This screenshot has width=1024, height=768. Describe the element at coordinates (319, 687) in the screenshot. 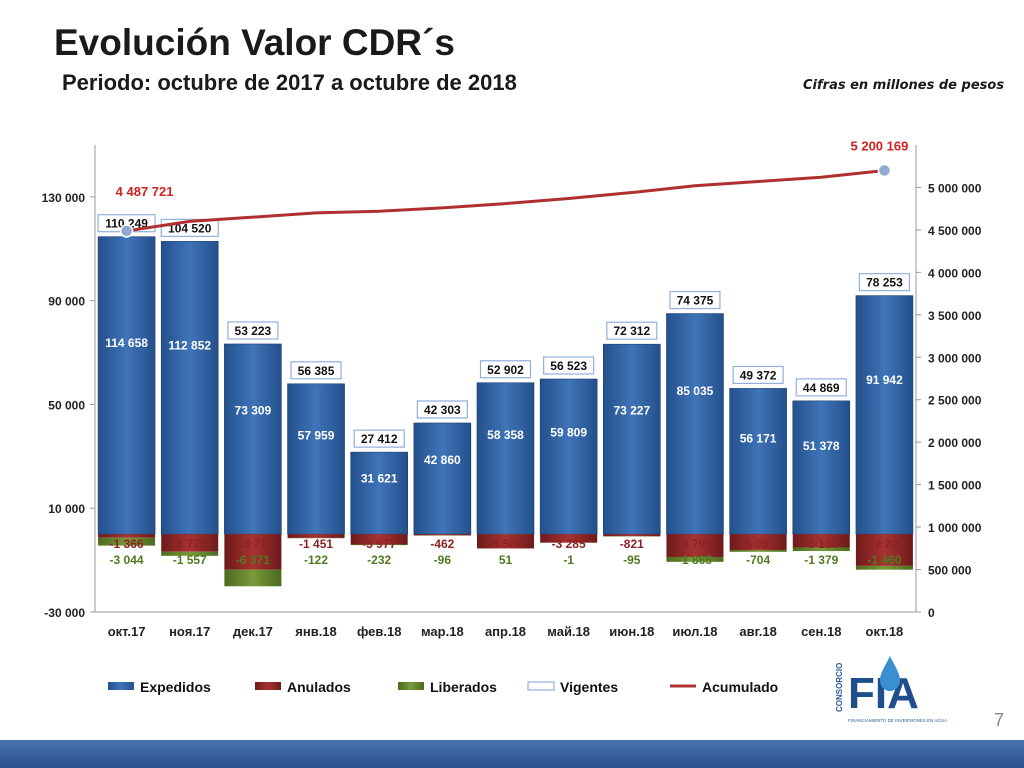

I see `legend-label: Anulados` at that location.